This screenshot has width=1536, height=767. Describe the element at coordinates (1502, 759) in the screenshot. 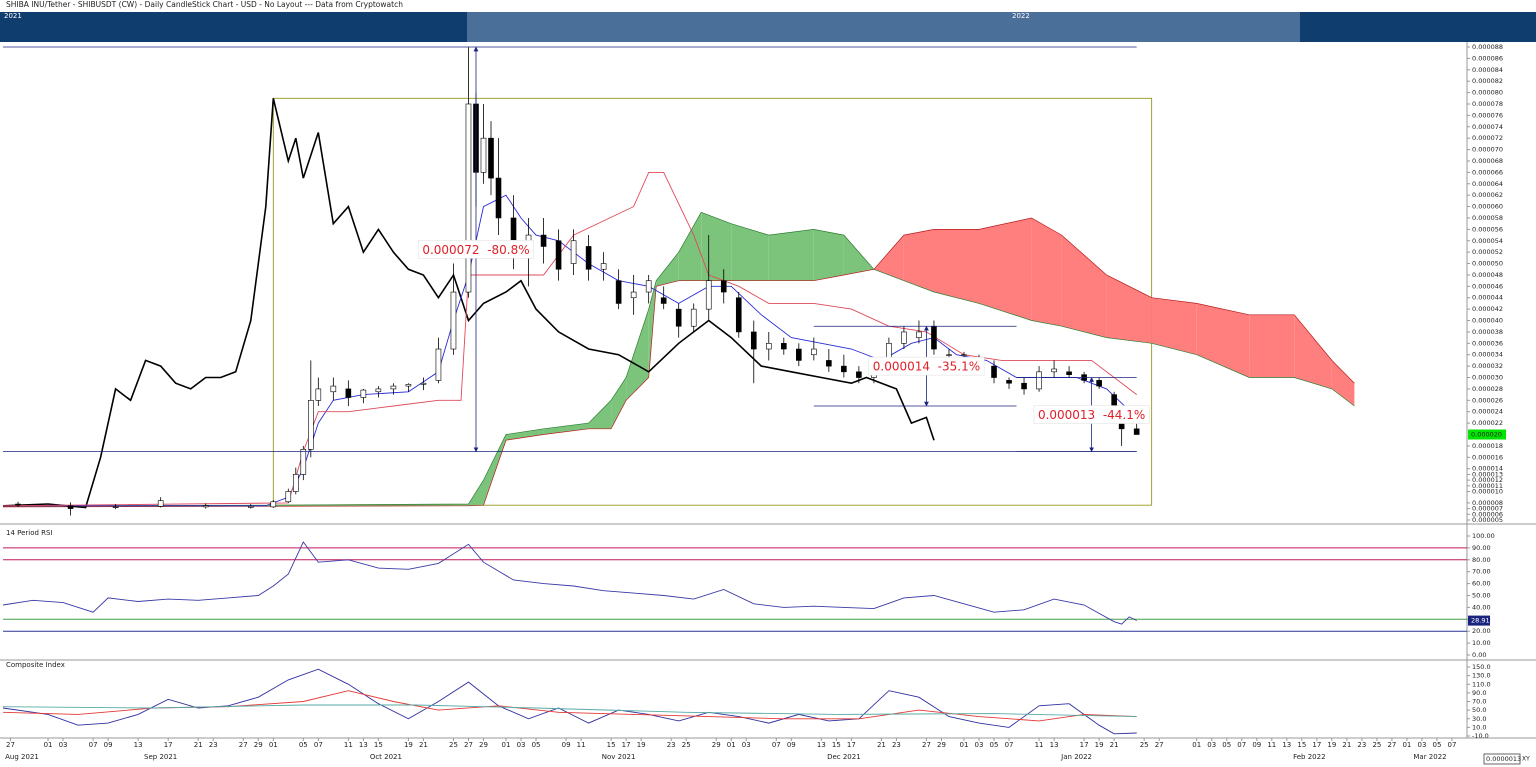

I see `corner-box` at that location.